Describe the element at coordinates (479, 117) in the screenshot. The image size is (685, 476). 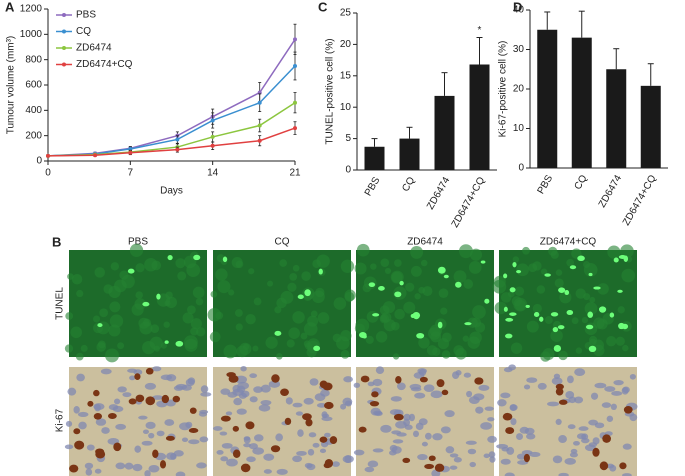
I see `bar` at that location.